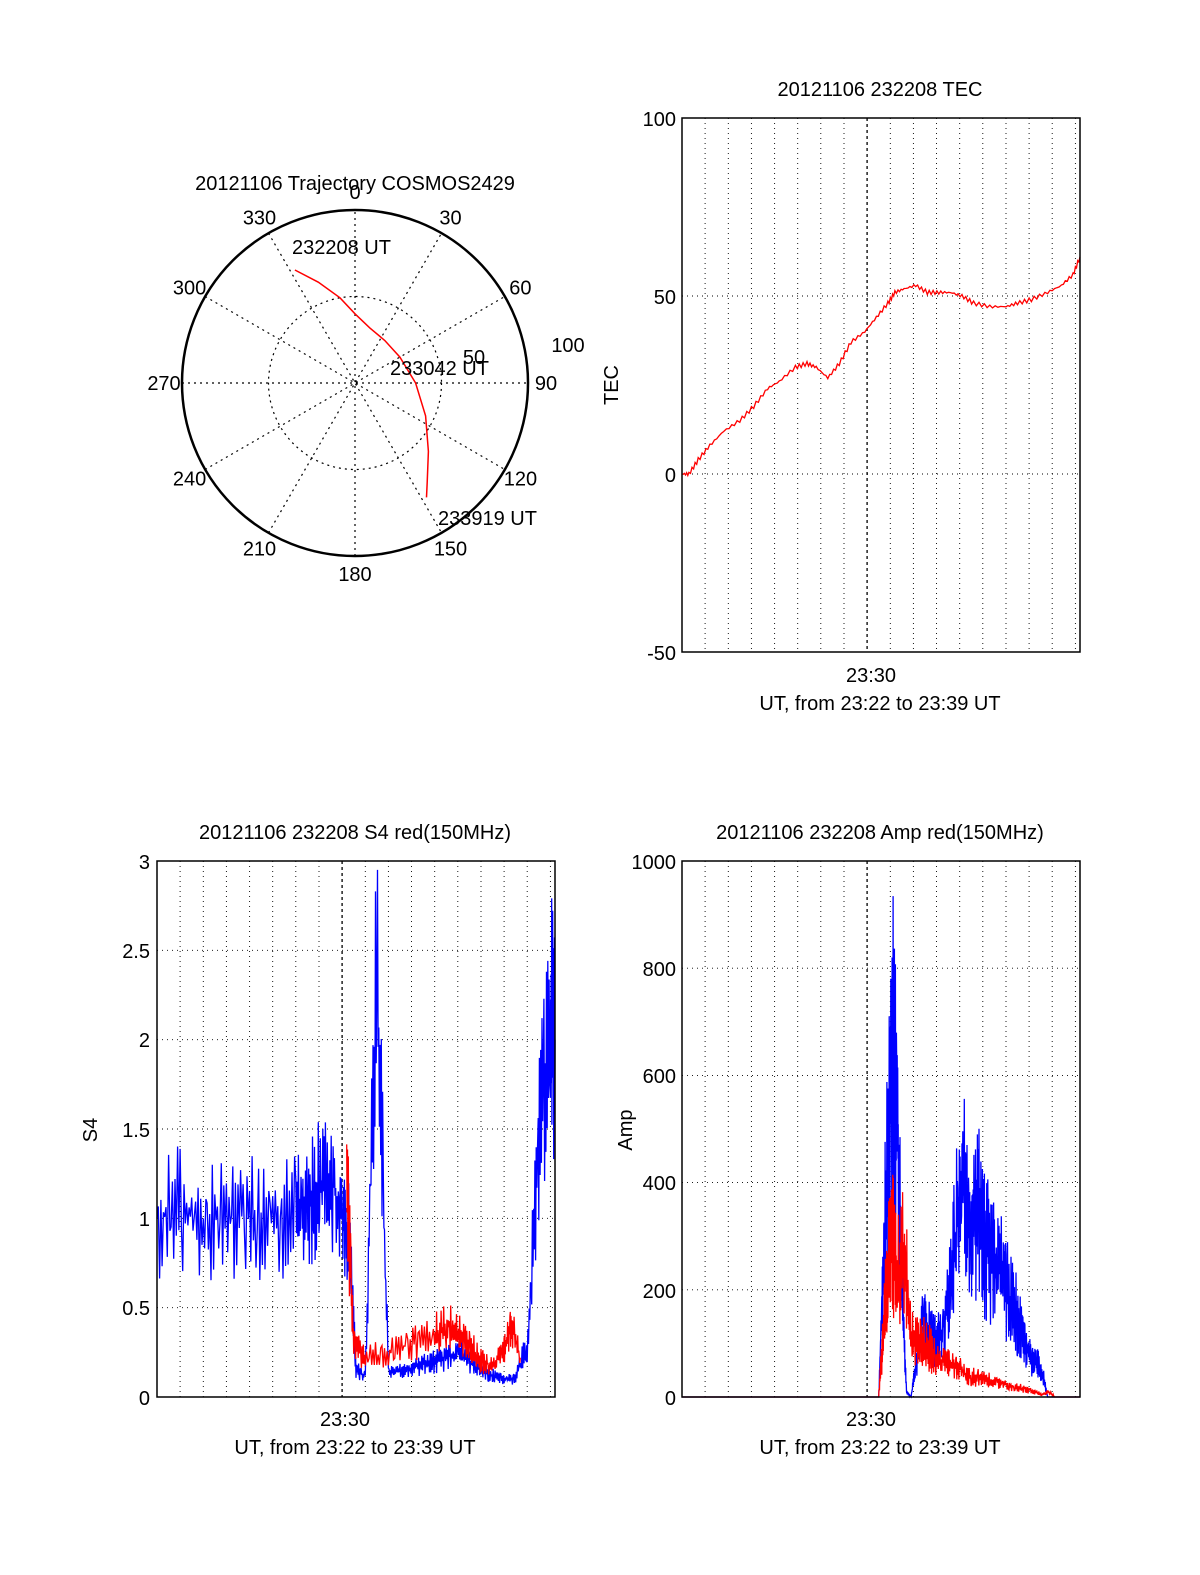  What do you see at coordinates (450, 219) in the screenshot?
I see `polar-angle-tick: 30` at bounding box center [450, 219].